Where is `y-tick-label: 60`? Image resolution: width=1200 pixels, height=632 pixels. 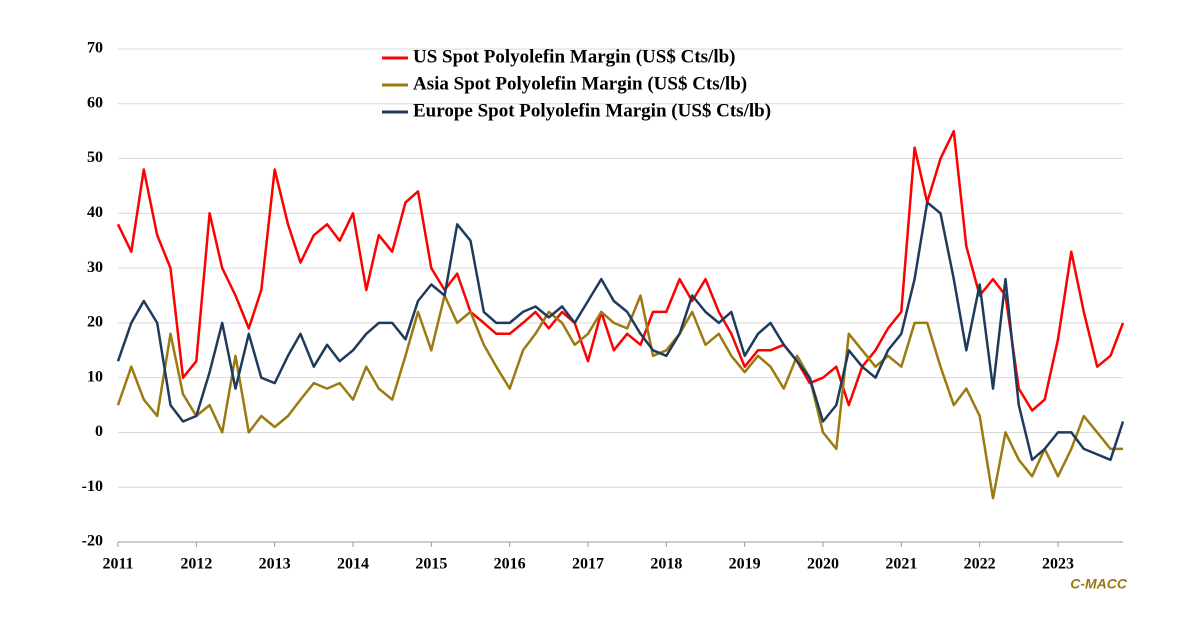
y-tick-label: 60 is located at coordinates (95, 102).